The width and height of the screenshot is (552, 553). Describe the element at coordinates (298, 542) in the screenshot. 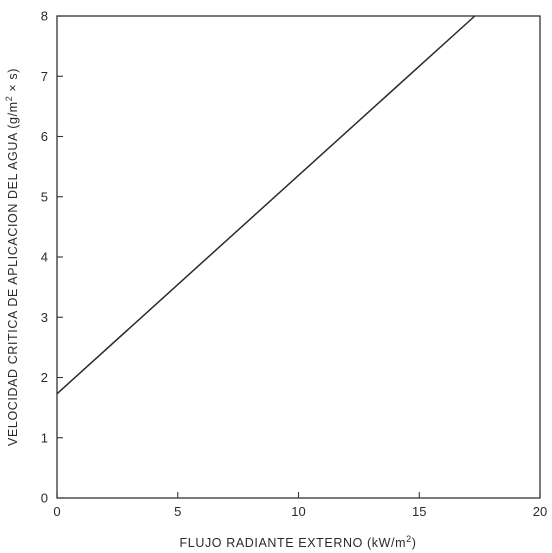

I see `x-axis-title: FLUJO RADIANTE EXTERNO (kW/m2)` at that location.